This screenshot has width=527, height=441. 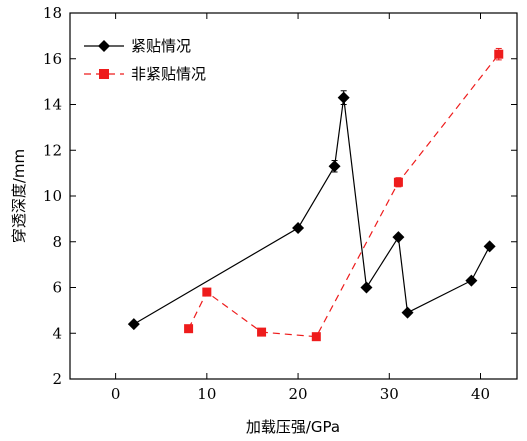 I want to click on y-tick-label: 6, so click(x=57, y=288).